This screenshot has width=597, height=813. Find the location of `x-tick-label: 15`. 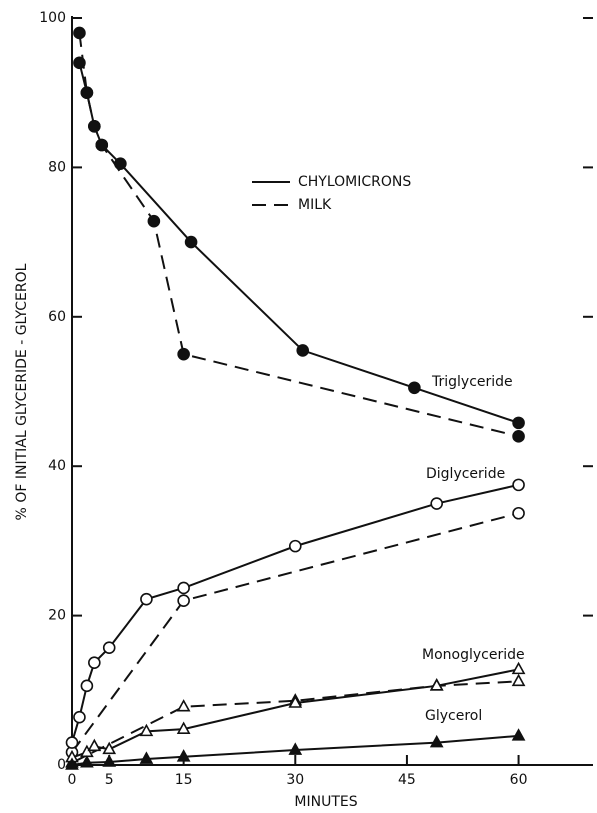

x-tick-label: 15 is located at coordinates (184, 780).